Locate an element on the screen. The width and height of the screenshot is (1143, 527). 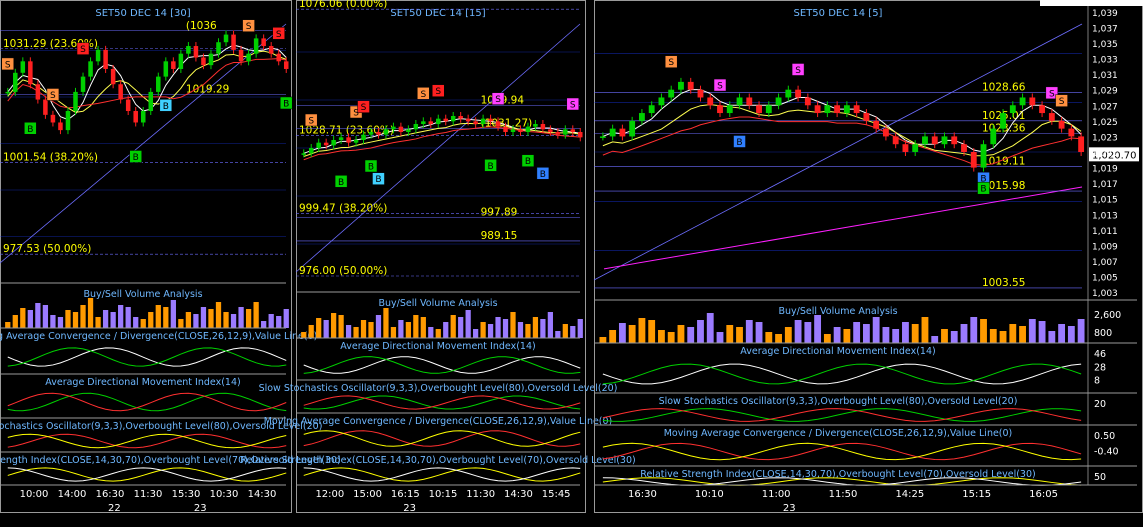
time-axis-tick: 14:00 is located at coordinates (72, 494).